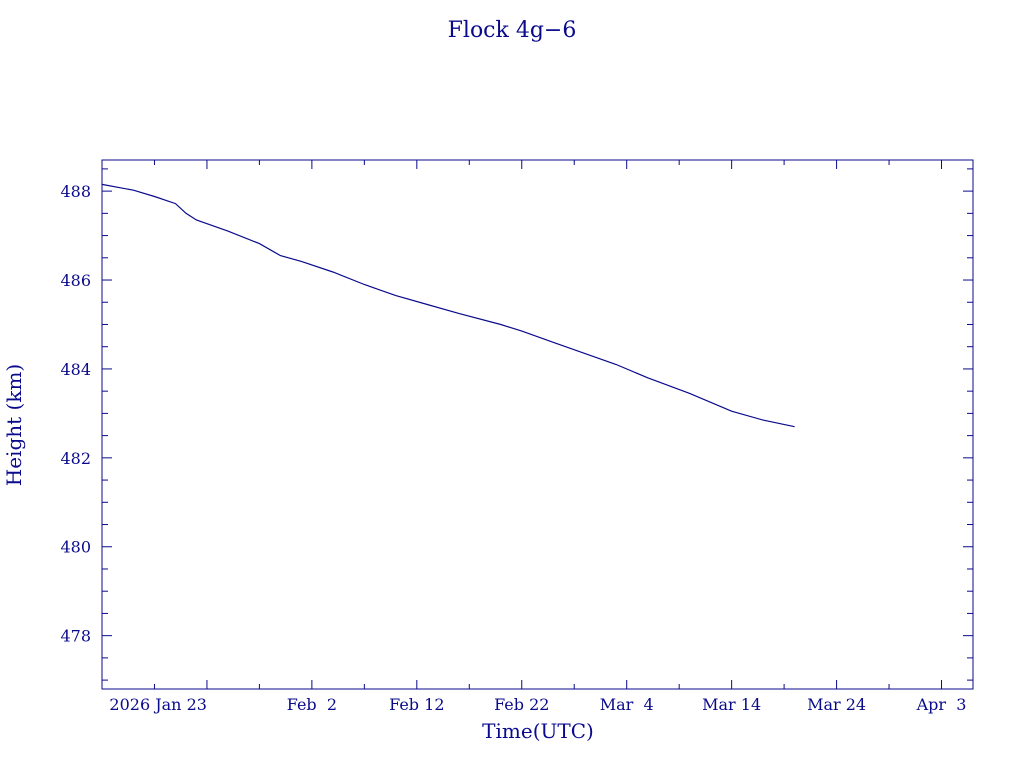 Image resolution: width=1024 pixels, height=768 pixels. What do you see at coordinates (75, 369) in the screenshot?
I see `y-tick-label: 484` at bounding box center [75, 369].